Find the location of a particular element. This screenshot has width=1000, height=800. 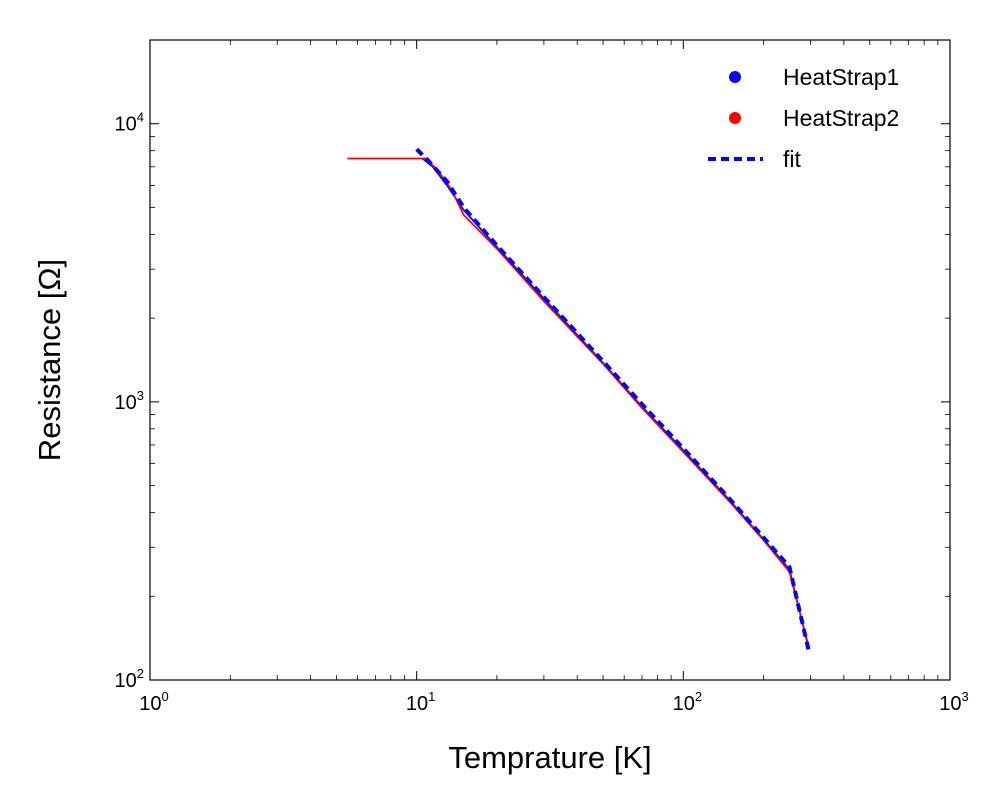

y-tick-label-2: 10⁴ is located at coordinates (129, 123).